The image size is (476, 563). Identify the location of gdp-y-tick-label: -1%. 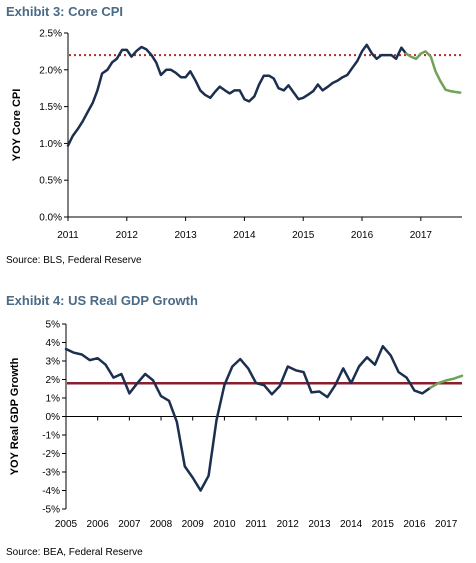
(51, 436).